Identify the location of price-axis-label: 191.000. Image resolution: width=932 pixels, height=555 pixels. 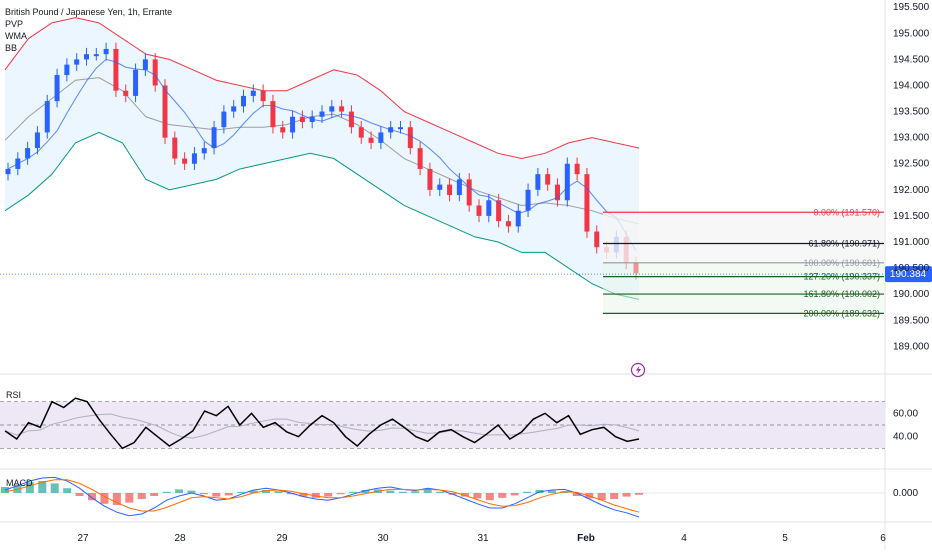
(911, 242).